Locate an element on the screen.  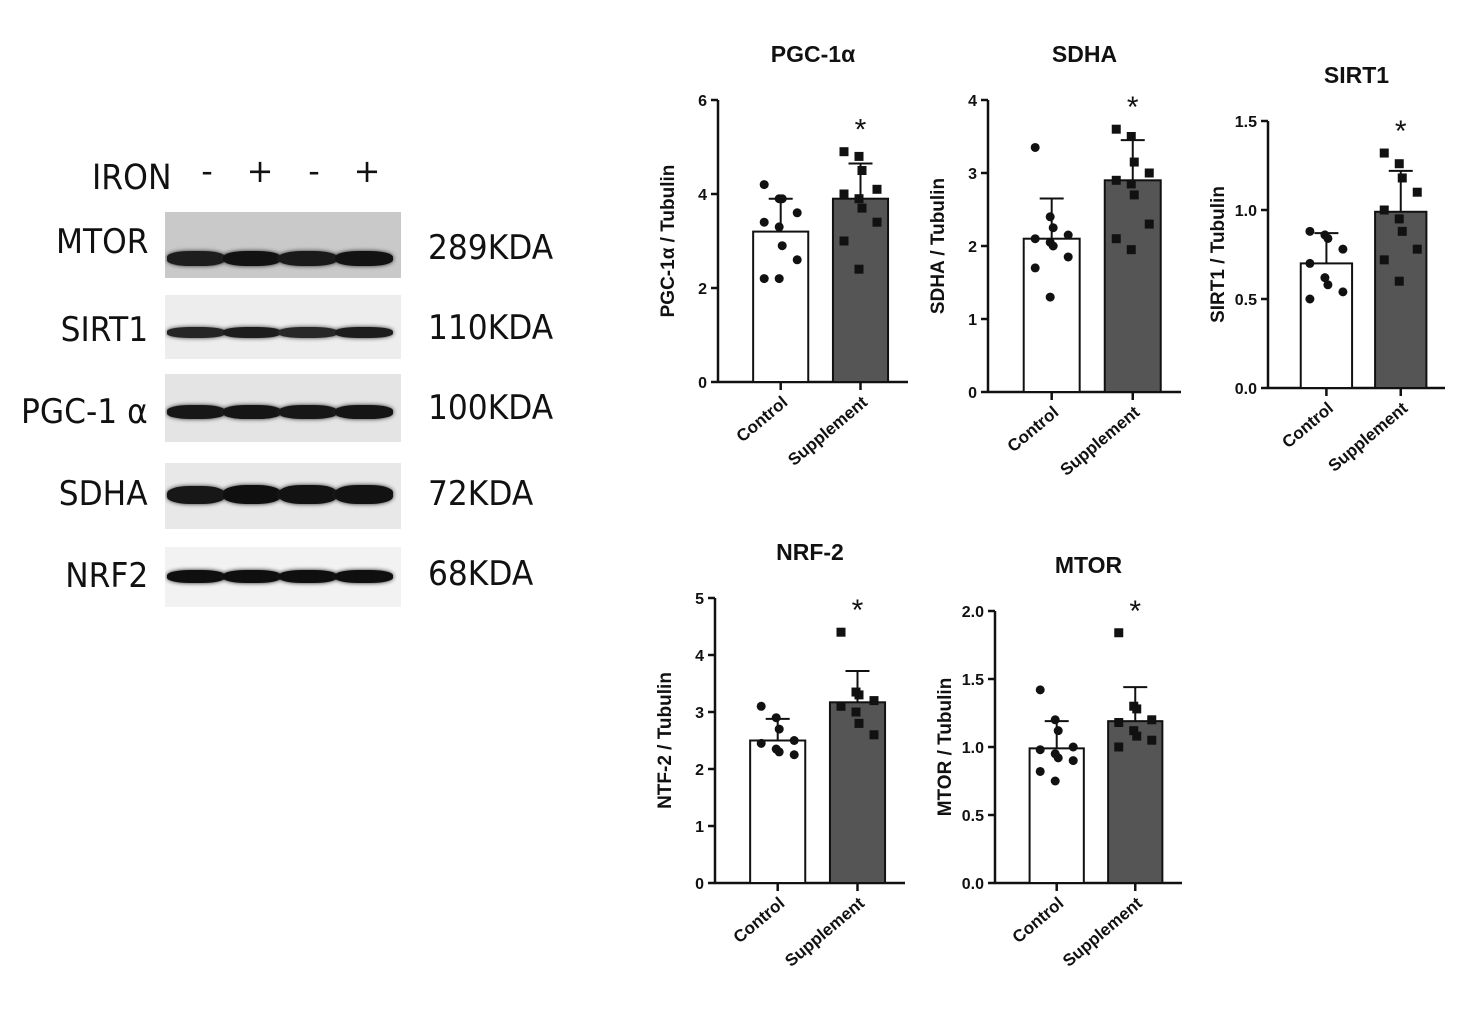
membrane-sdha is located at coordinates (283, 496).